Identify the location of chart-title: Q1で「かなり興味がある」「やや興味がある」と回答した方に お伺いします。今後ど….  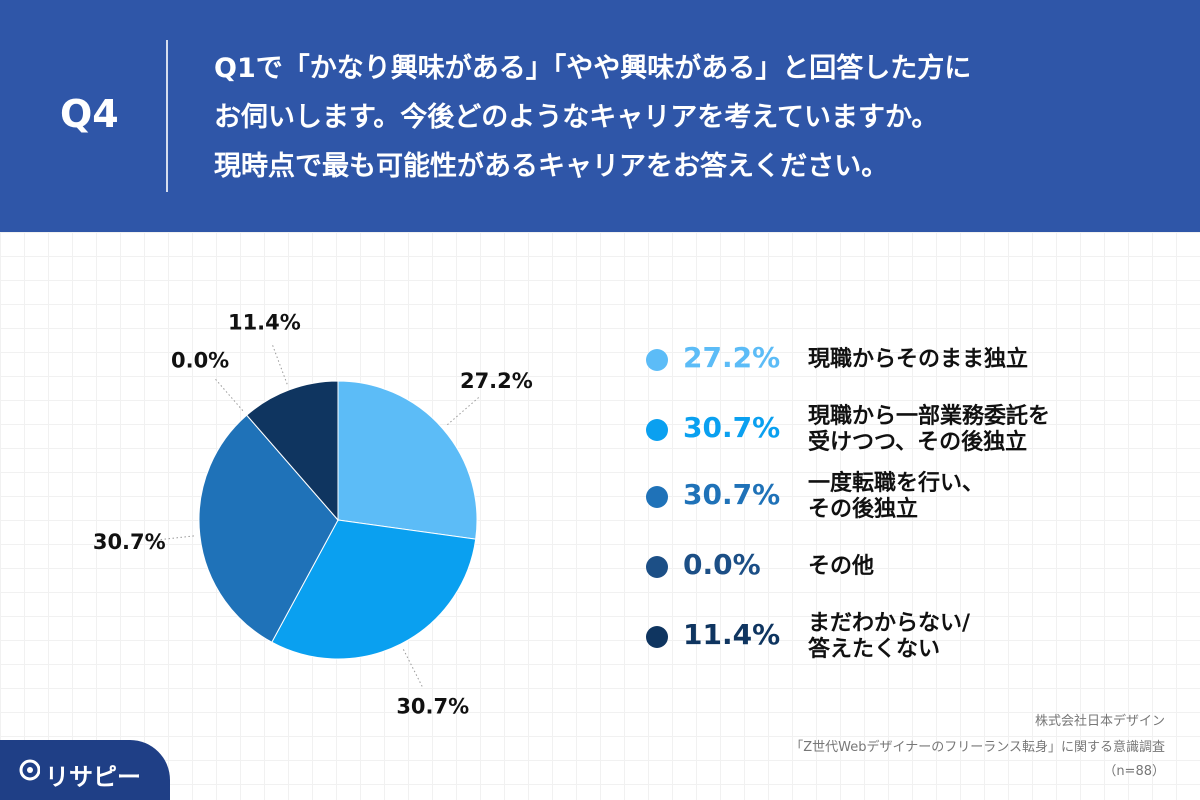
(593, 117).